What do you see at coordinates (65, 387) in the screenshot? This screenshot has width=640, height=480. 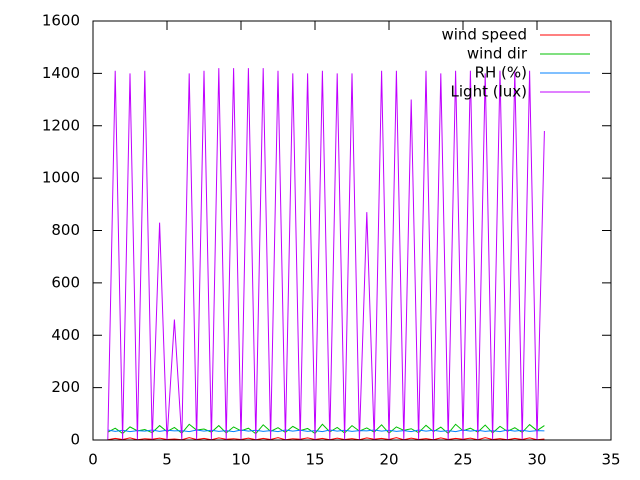 I see `y-tick-label: 200` at bounding box center [65, 387].